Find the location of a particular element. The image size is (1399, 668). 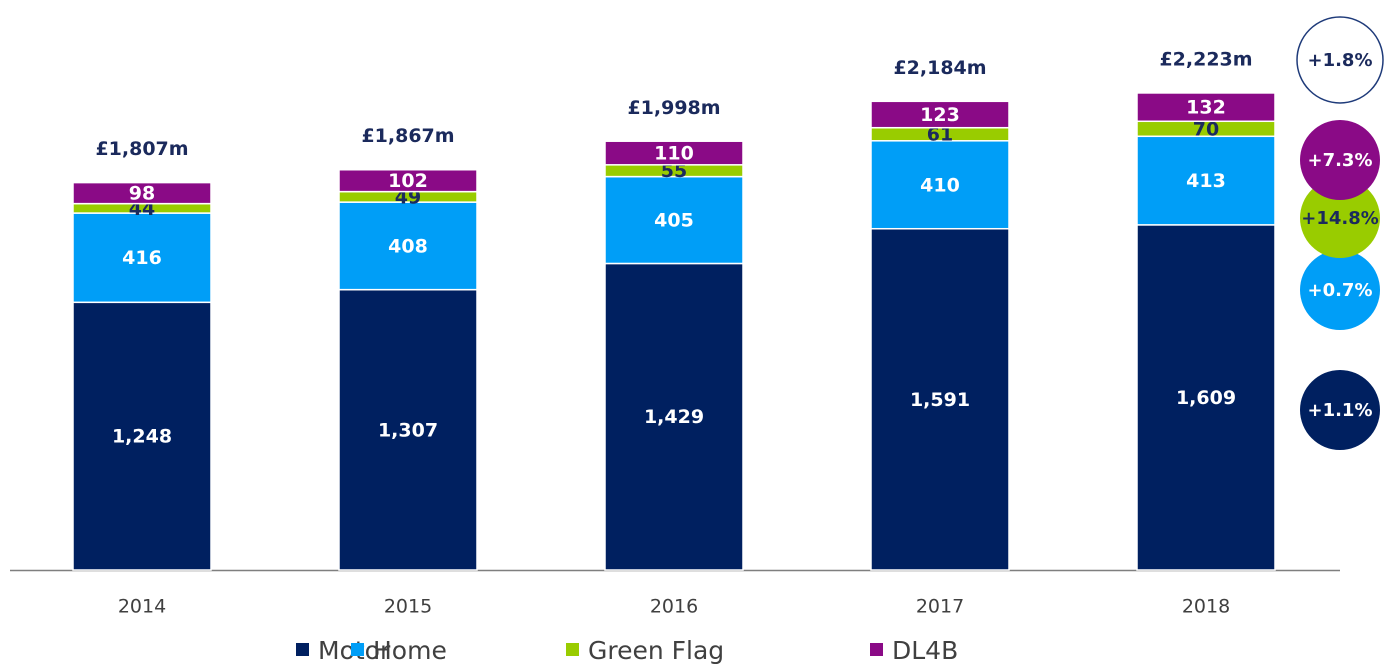

total-label: £2,223m is located at coordinates (1205, 60).